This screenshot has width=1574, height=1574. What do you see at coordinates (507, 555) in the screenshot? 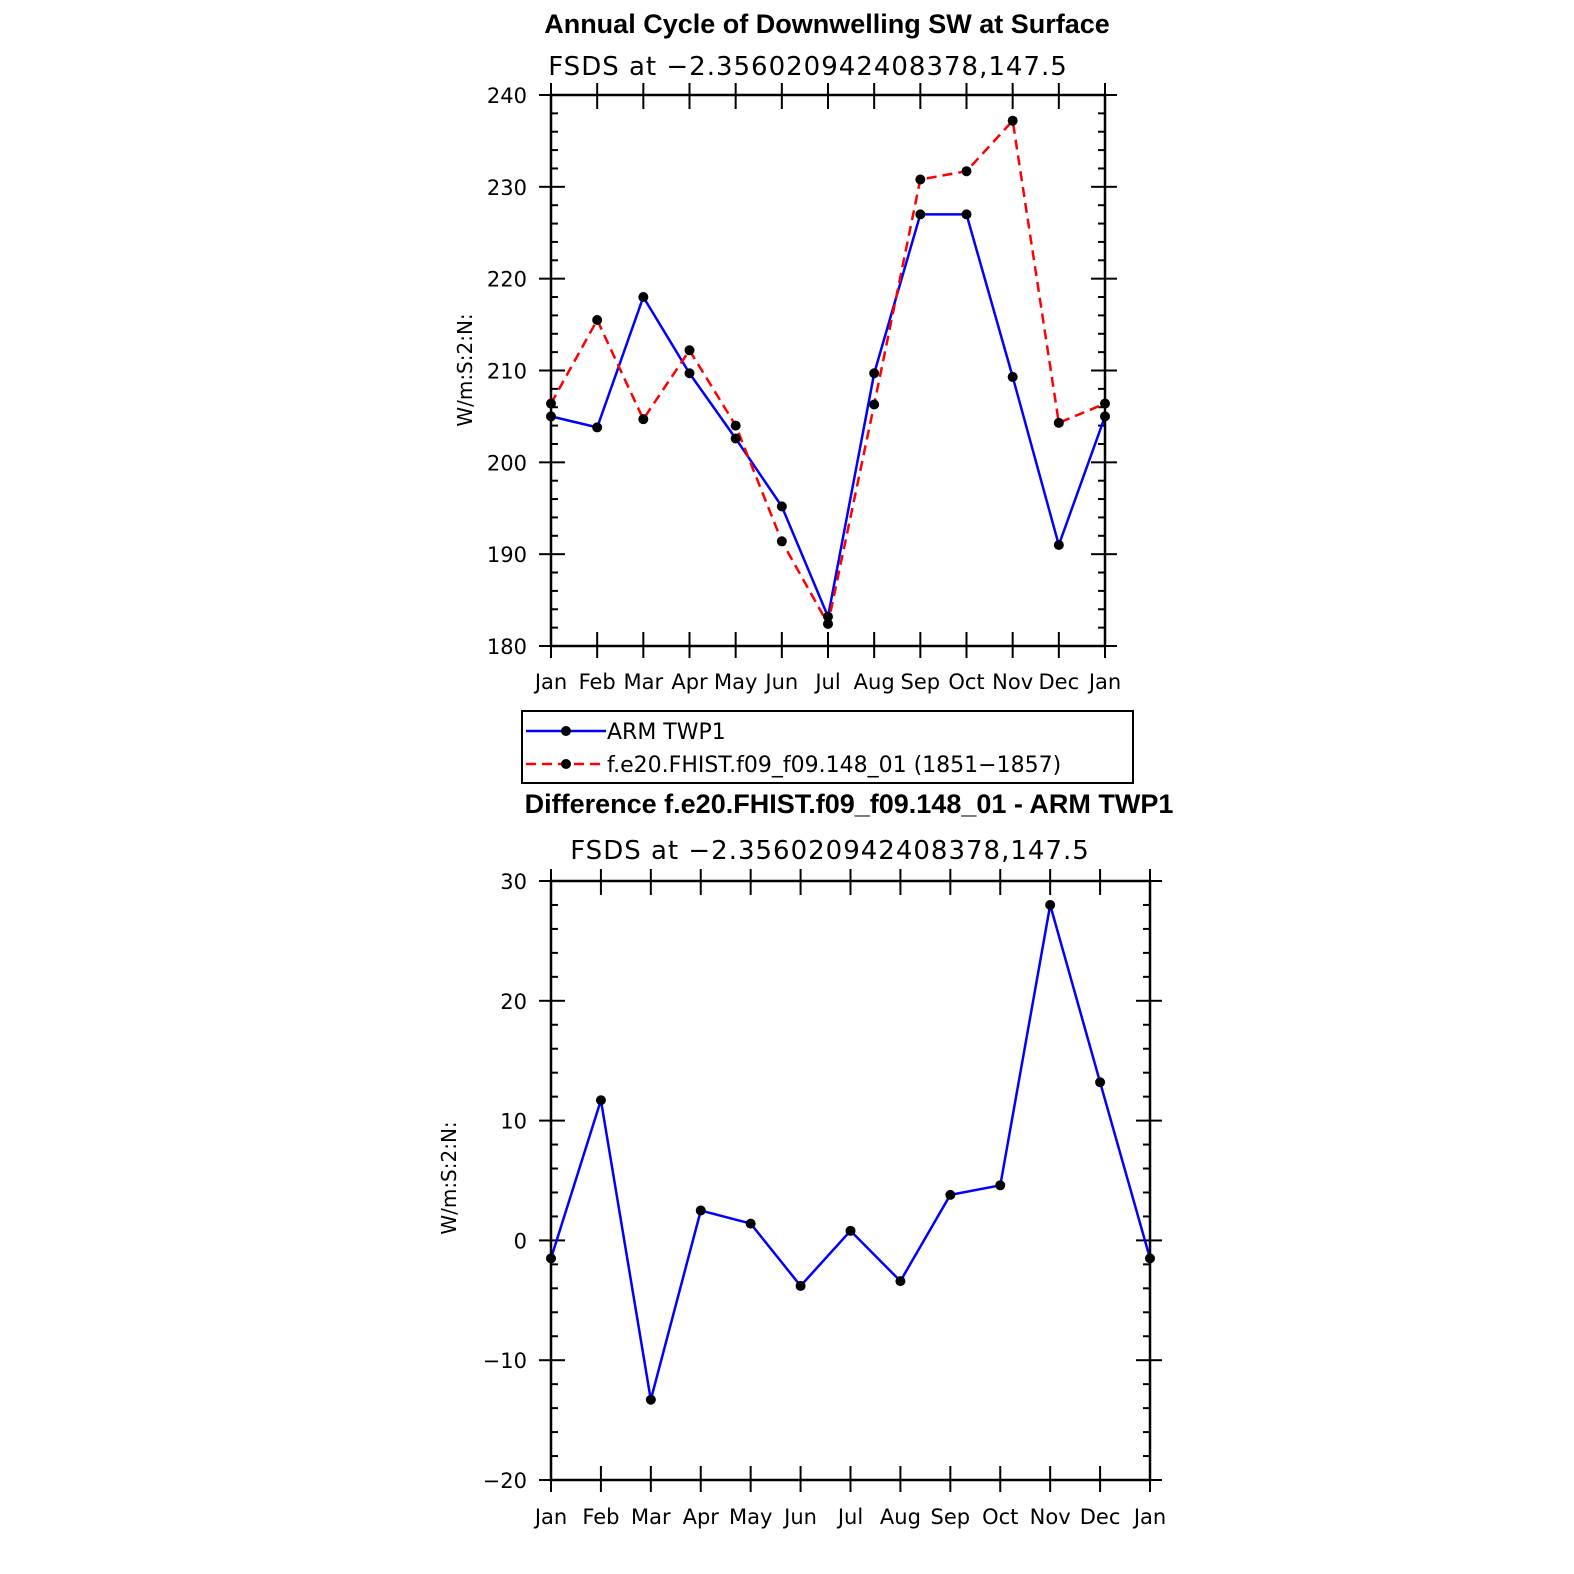
I see `y-tick-label: 190` at bounding box center [507, 555].